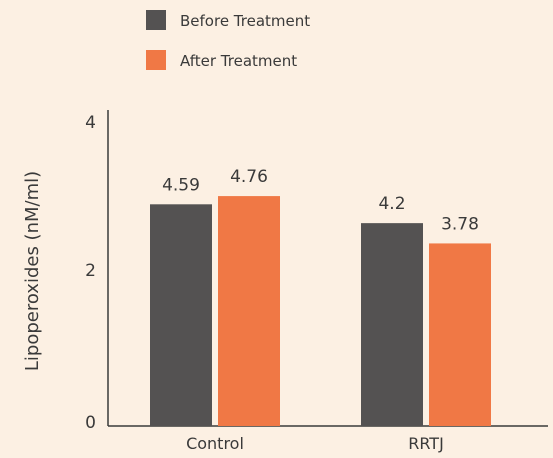 The image size is (553, 458). What do you see at coordinates (181, 185) in the screenshot?
I see `data-label: 4.59` at bounding box center [181, 185].